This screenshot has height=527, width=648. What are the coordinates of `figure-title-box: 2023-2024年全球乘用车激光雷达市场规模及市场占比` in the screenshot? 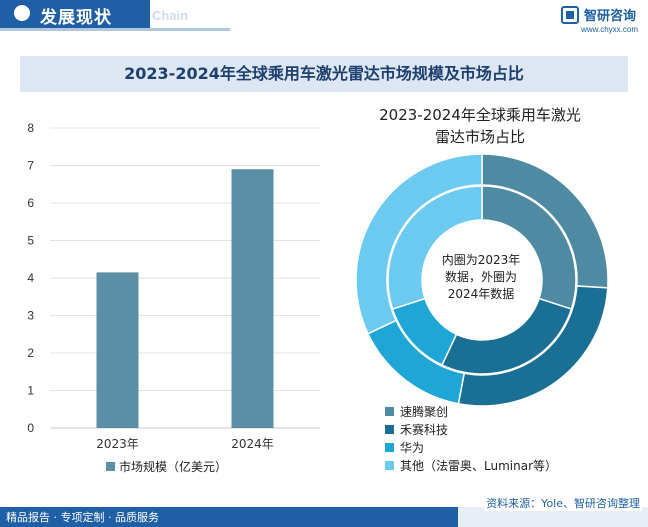 It's located at (324, 74).